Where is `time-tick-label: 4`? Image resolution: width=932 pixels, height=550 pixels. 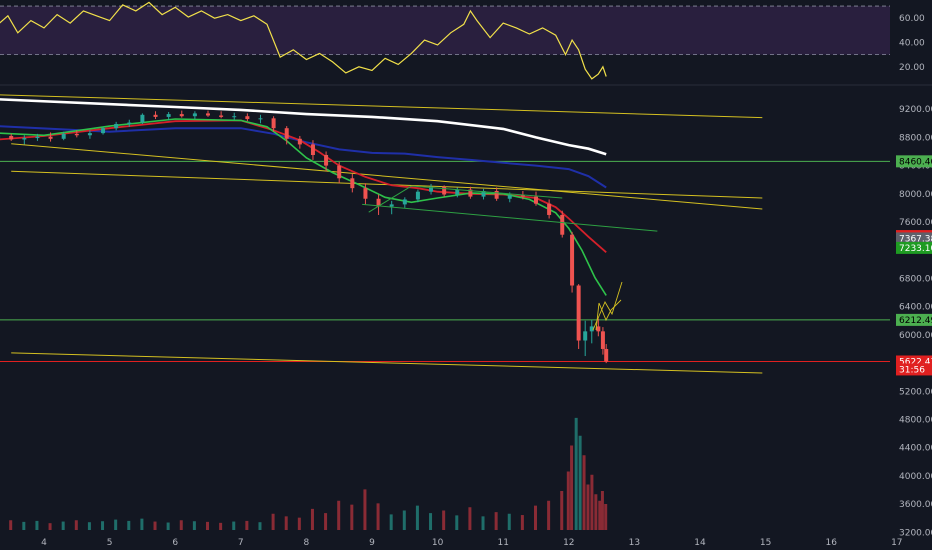
time-tick-label: 4 is located at coordinates (44, 543).